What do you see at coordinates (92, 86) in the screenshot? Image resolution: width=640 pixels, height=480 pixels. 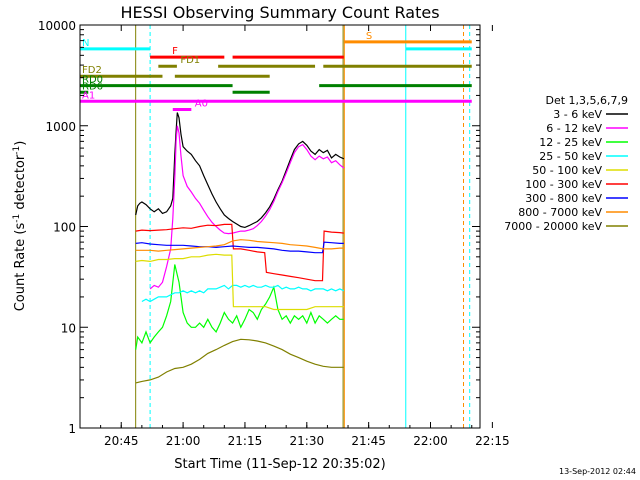 I see `state-label-rd6: RD6` at bounding box center [92, 86].